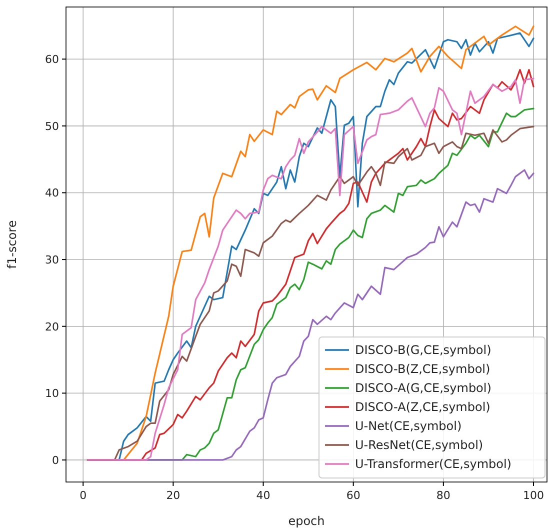 This screenshot has width=555, height=531. Describe the element at coordinates (12, 244) in the screenshot. I see `y-axis-title: f1-score` at that location.